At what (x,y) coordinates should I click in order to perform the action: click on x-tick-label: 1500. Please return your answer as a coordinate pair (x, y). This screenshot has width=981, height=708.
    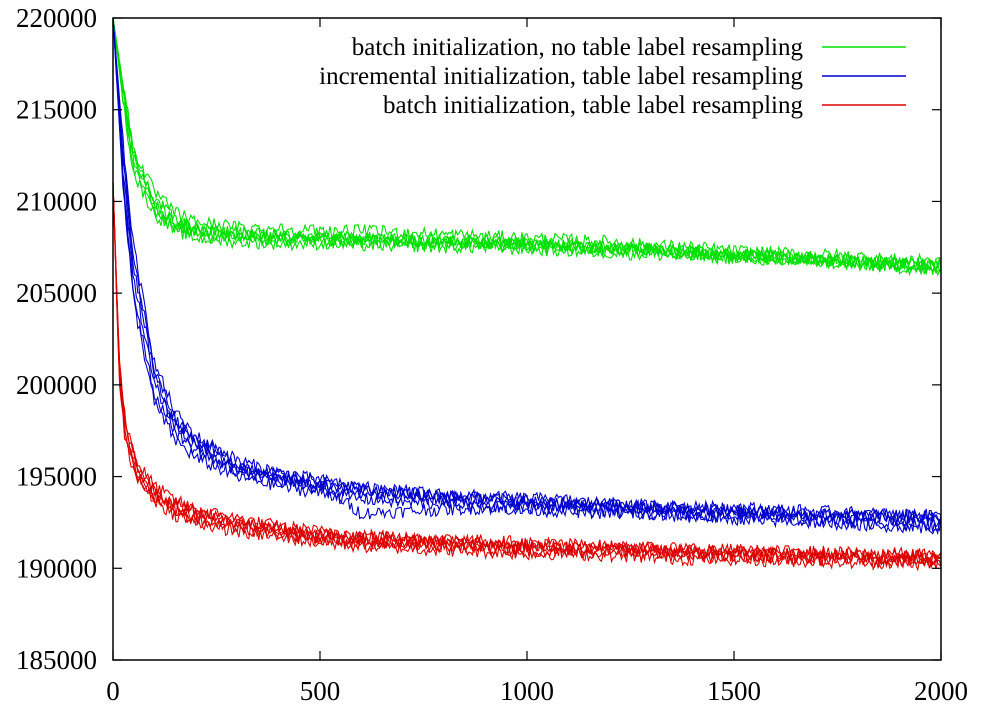
    Looking at the image, I should click on (734, 691).